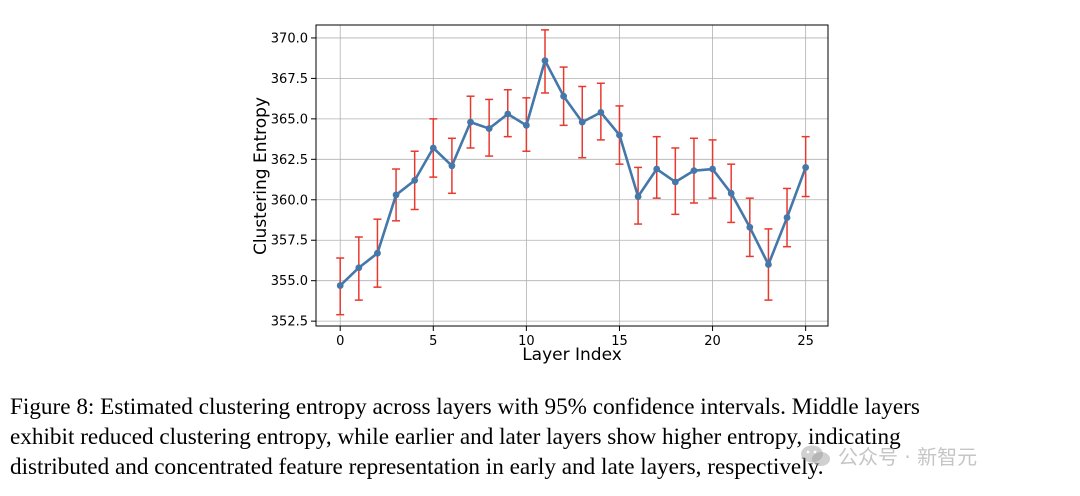 The width and height of the screenshot is (1080, 496). I want to click on y-axis-label: Clustering Entropy, so click(261, 176).